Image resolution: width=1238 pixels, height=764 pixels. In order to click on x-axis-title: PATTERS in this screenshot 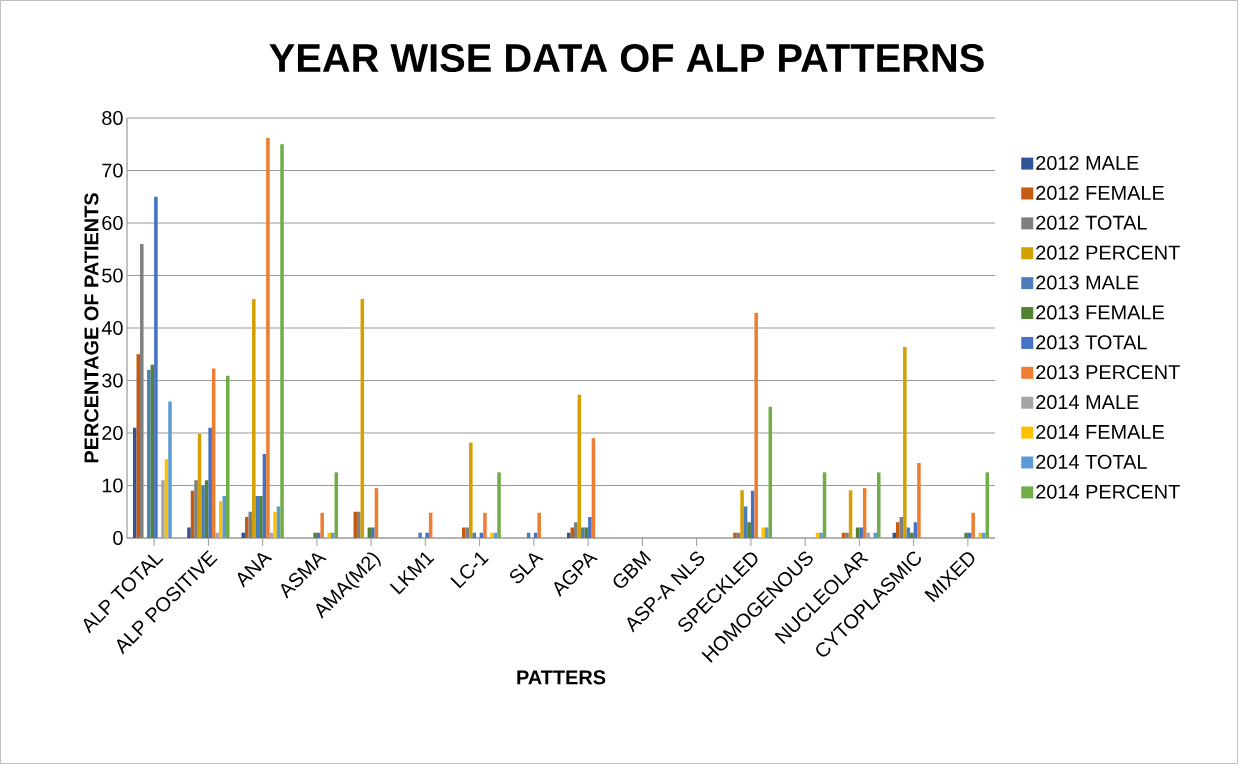, I will do `click(561, 677)`.